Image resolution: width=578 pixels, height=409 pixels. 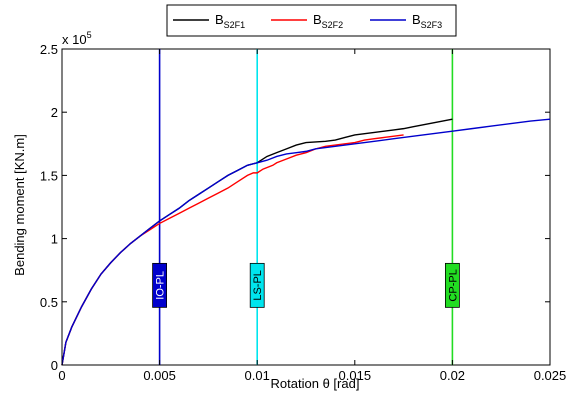 I want to click on legend-box, so click(x=311, y=20).